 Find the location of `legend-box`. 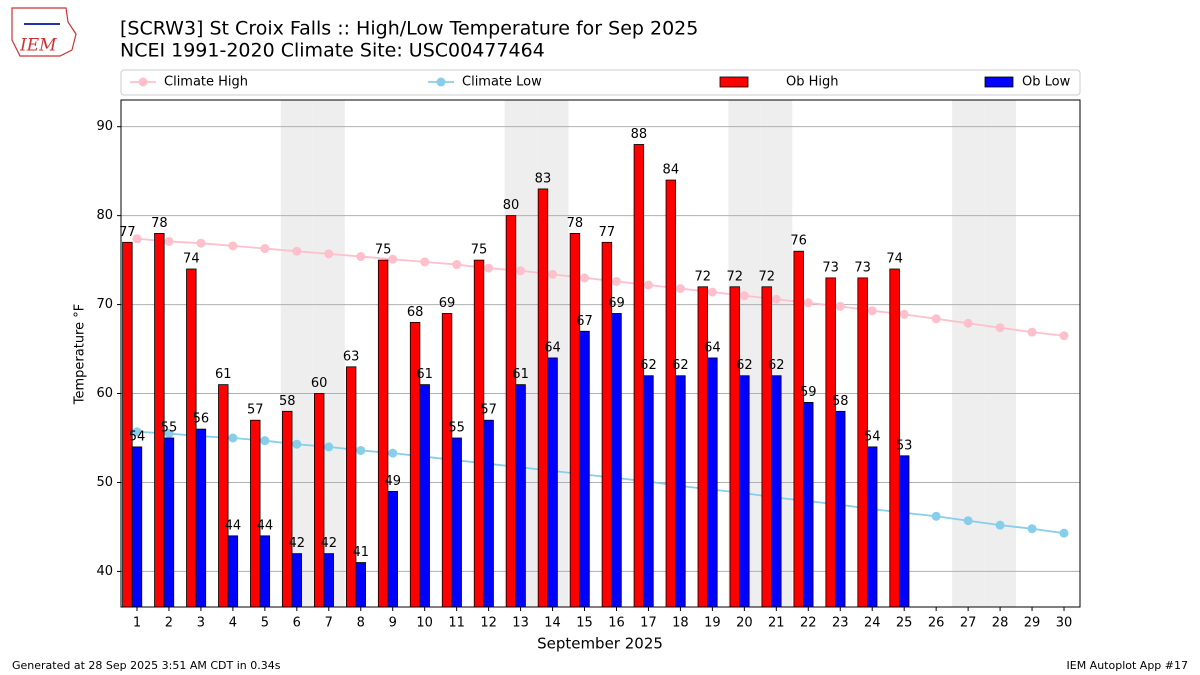

legend-box is located at coordinates (600, 82).